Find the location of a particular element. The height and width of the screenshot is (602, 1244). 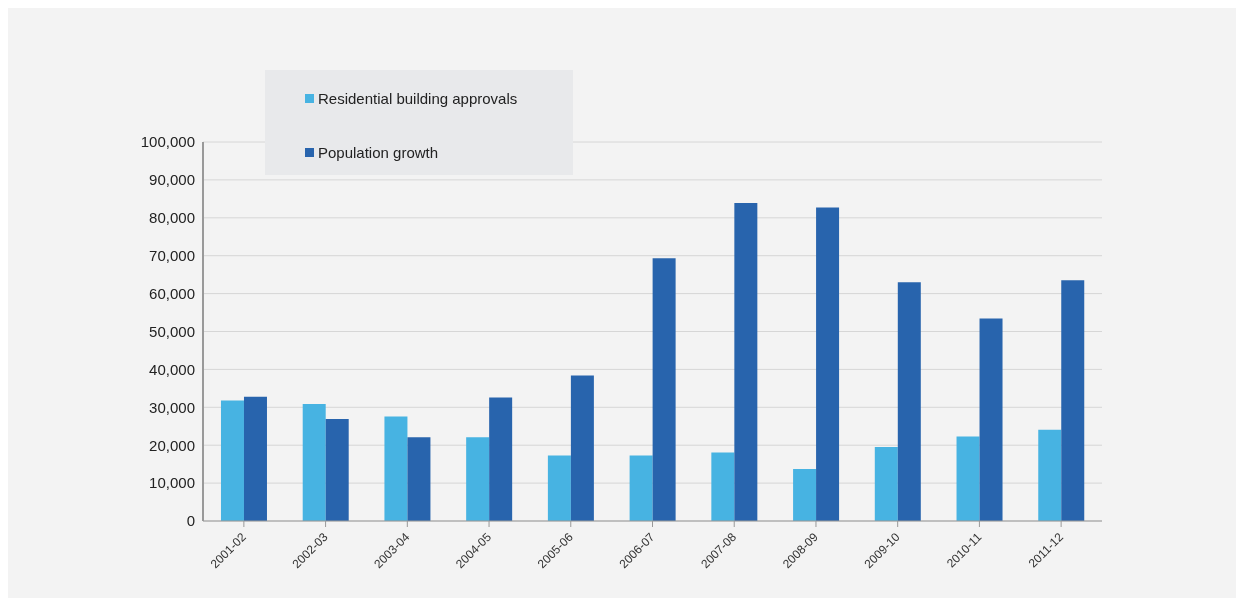

y-tick-label: 10,000 is located at coordinates (172, 483).